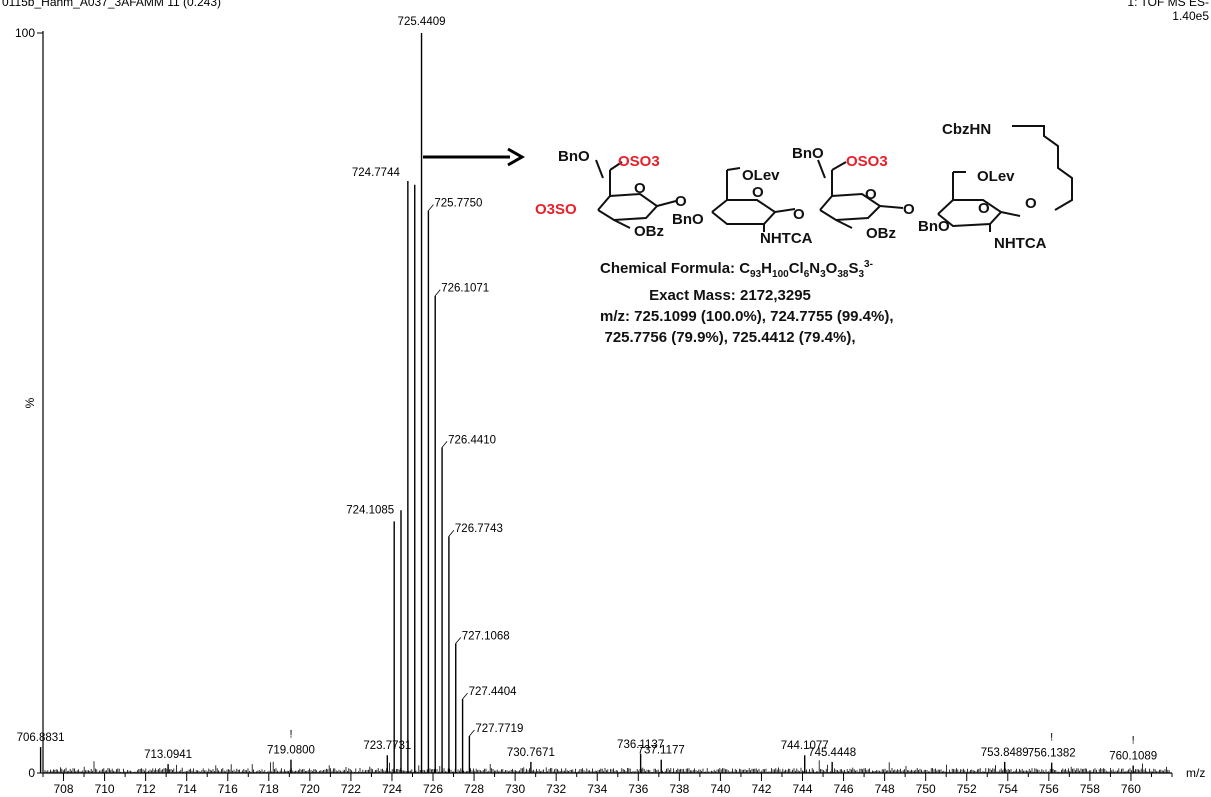  I want to click on x-tick-label: 742, so click(761, 789).